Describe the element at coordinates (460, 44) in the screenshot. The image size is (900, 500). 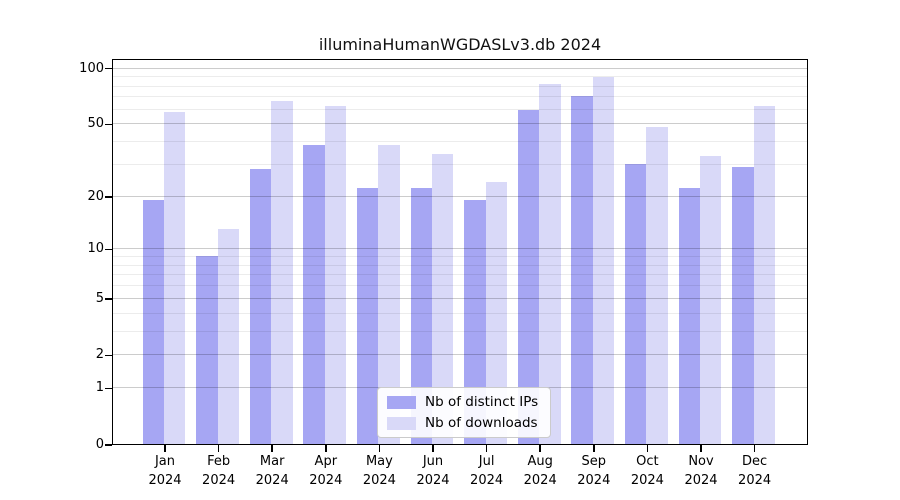
I see `chart-title: illuminaHumanWGDASLv3.db 2024` at that location.